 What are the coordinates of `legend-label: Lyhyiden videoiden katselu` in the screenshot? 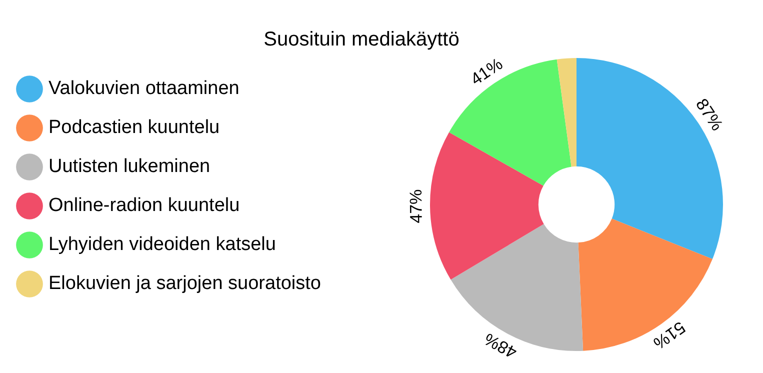 It's located at (162, 245).